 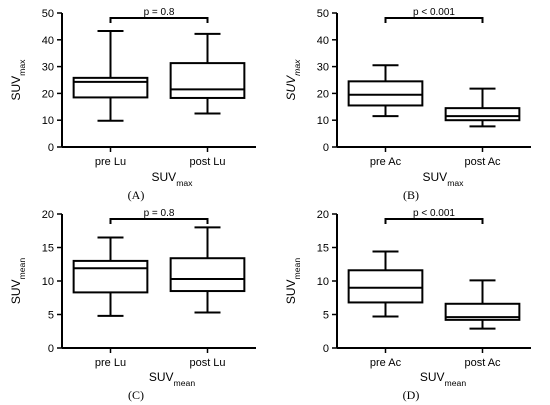 I want to click on panel-label: (B), so click(x=411, y=195).